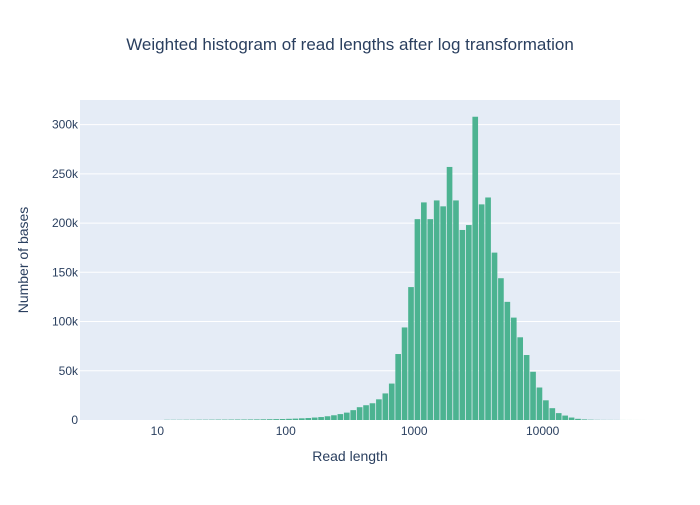 The height and width of the screenshot is (505, 700). I want to click on y-tick-label: 250k, so click(65, 174).